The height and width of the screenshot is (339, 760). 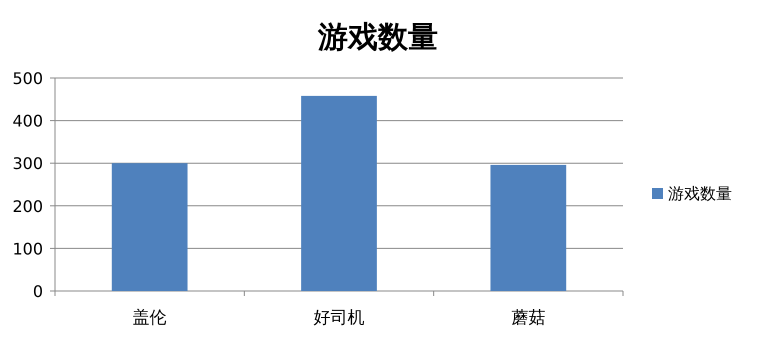 What do you see at coordinates (27, 206) in the screenshot?
I see `y-tick-label: 200` at bounding box center [27, 206].